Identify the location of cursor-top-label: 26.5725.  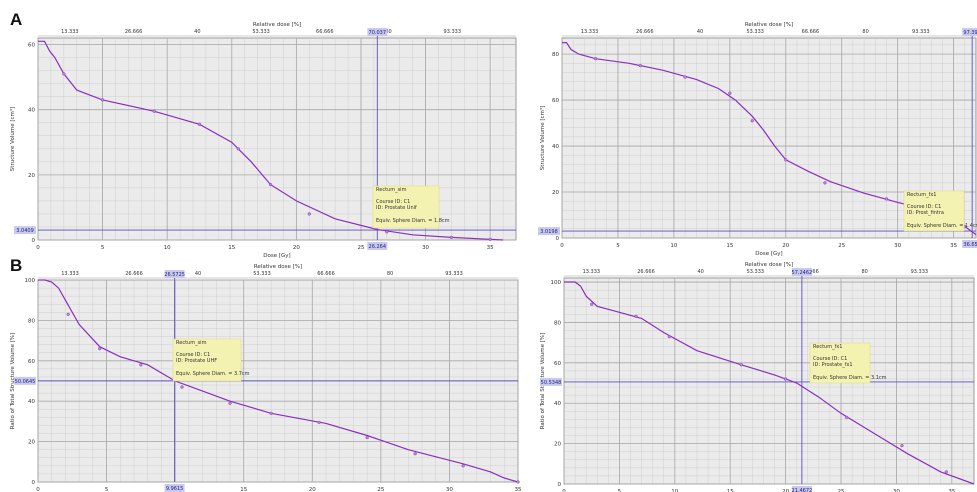
(174, 275).